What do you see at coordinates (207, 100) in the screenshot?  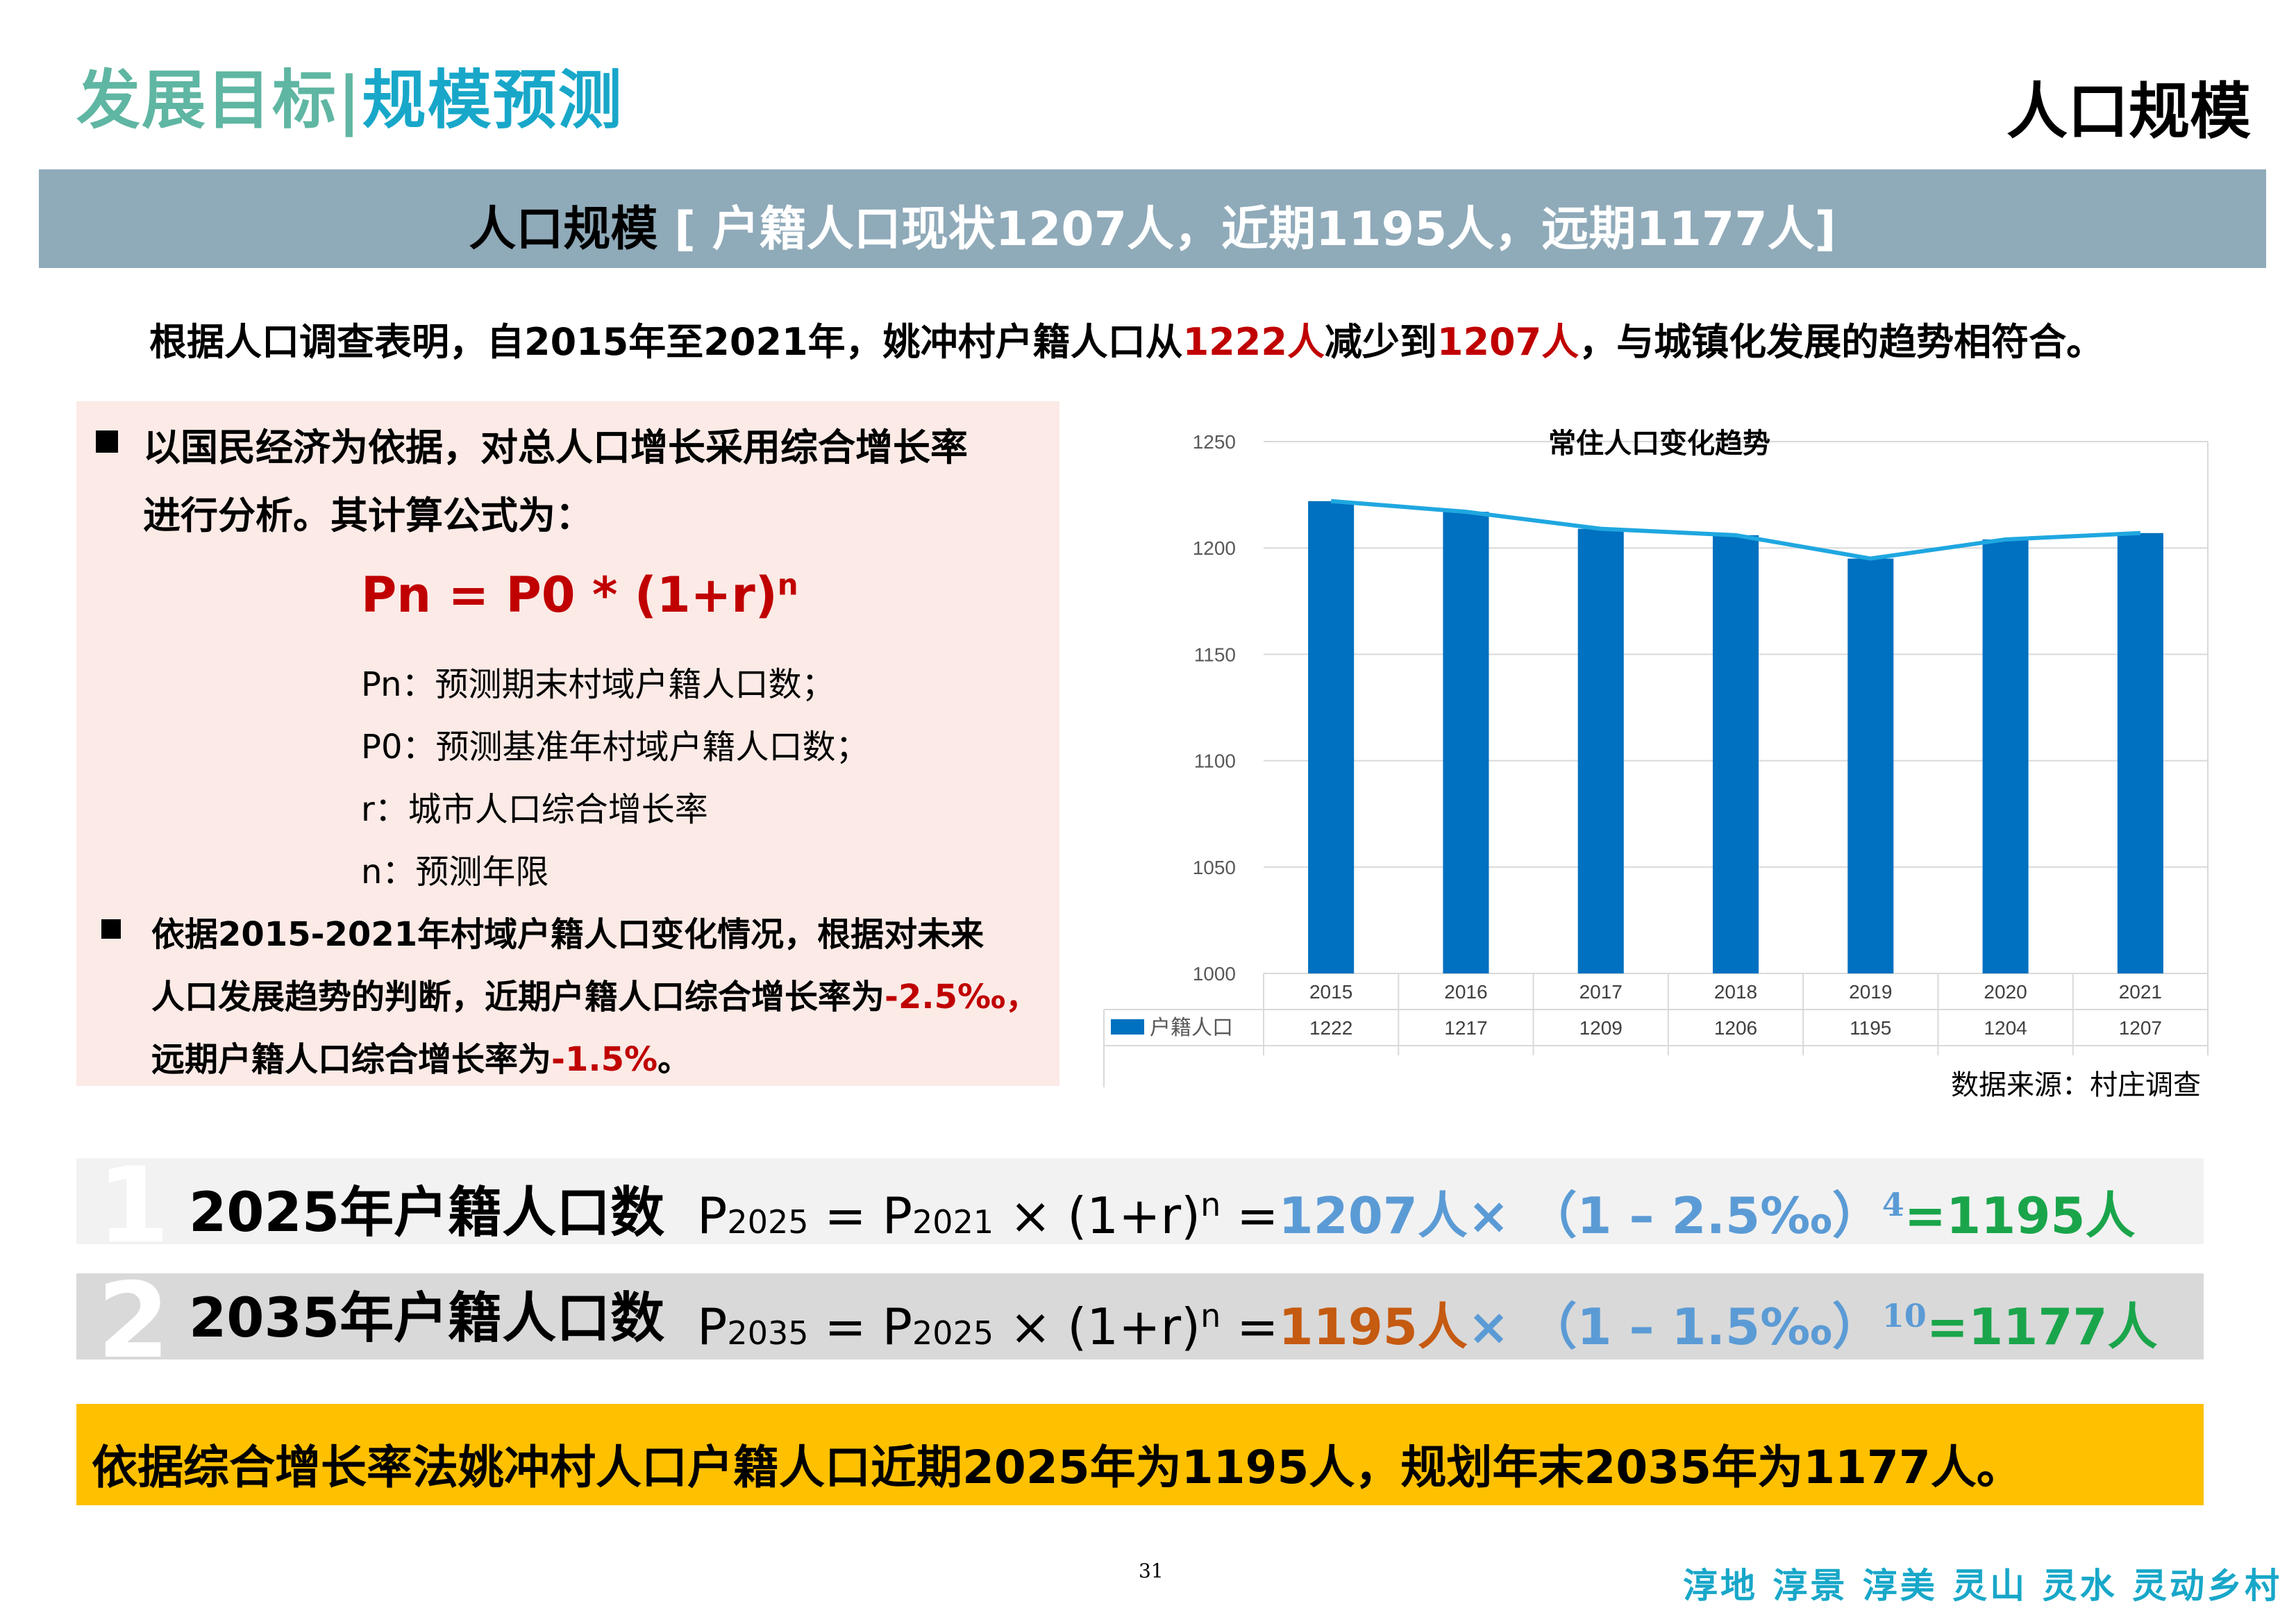 I see `section-title-part1: 发展目标` at bounding box center [207, 100].